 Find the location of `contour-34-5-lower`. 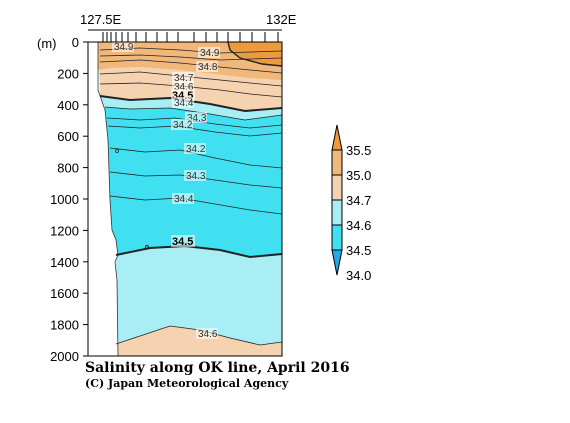

contour-34-5-lower is located at coordinates (198, 251).